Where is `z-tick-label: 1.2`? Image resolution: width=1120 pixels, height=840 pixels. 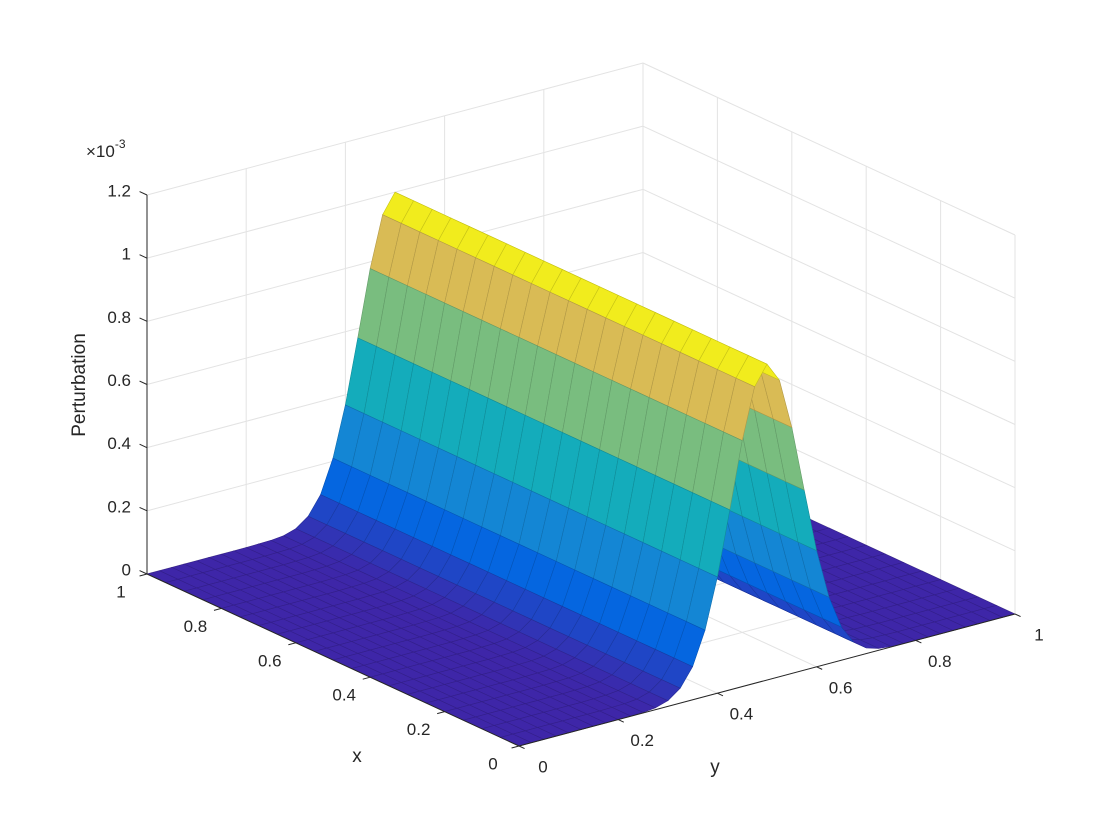
z-tick-label: 1.2 is located at coordinates (119, 190).